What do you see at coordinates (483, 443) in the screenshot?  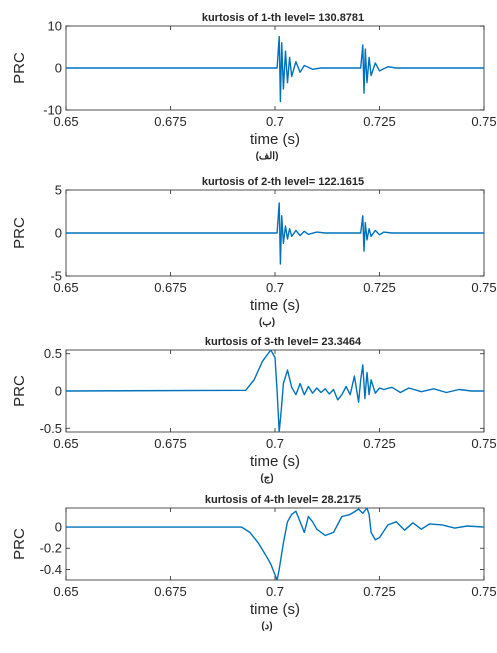 I see `x-tick-label-3: 0.75` at bounding box center [483, 443].